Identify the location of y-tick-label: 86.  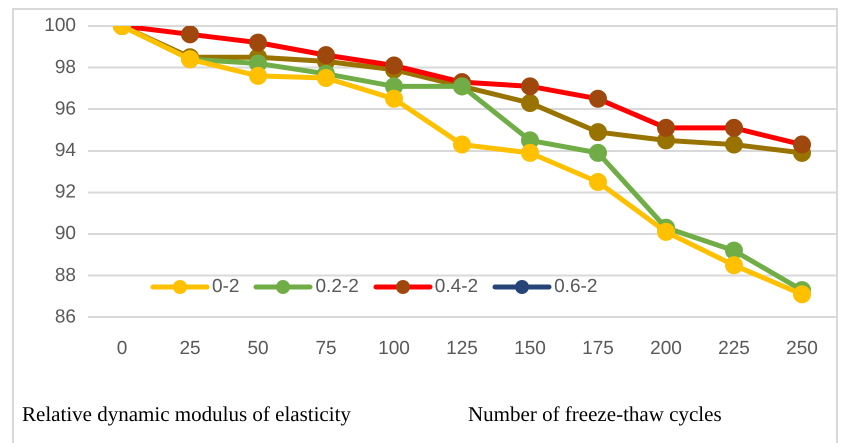
(65, 317).